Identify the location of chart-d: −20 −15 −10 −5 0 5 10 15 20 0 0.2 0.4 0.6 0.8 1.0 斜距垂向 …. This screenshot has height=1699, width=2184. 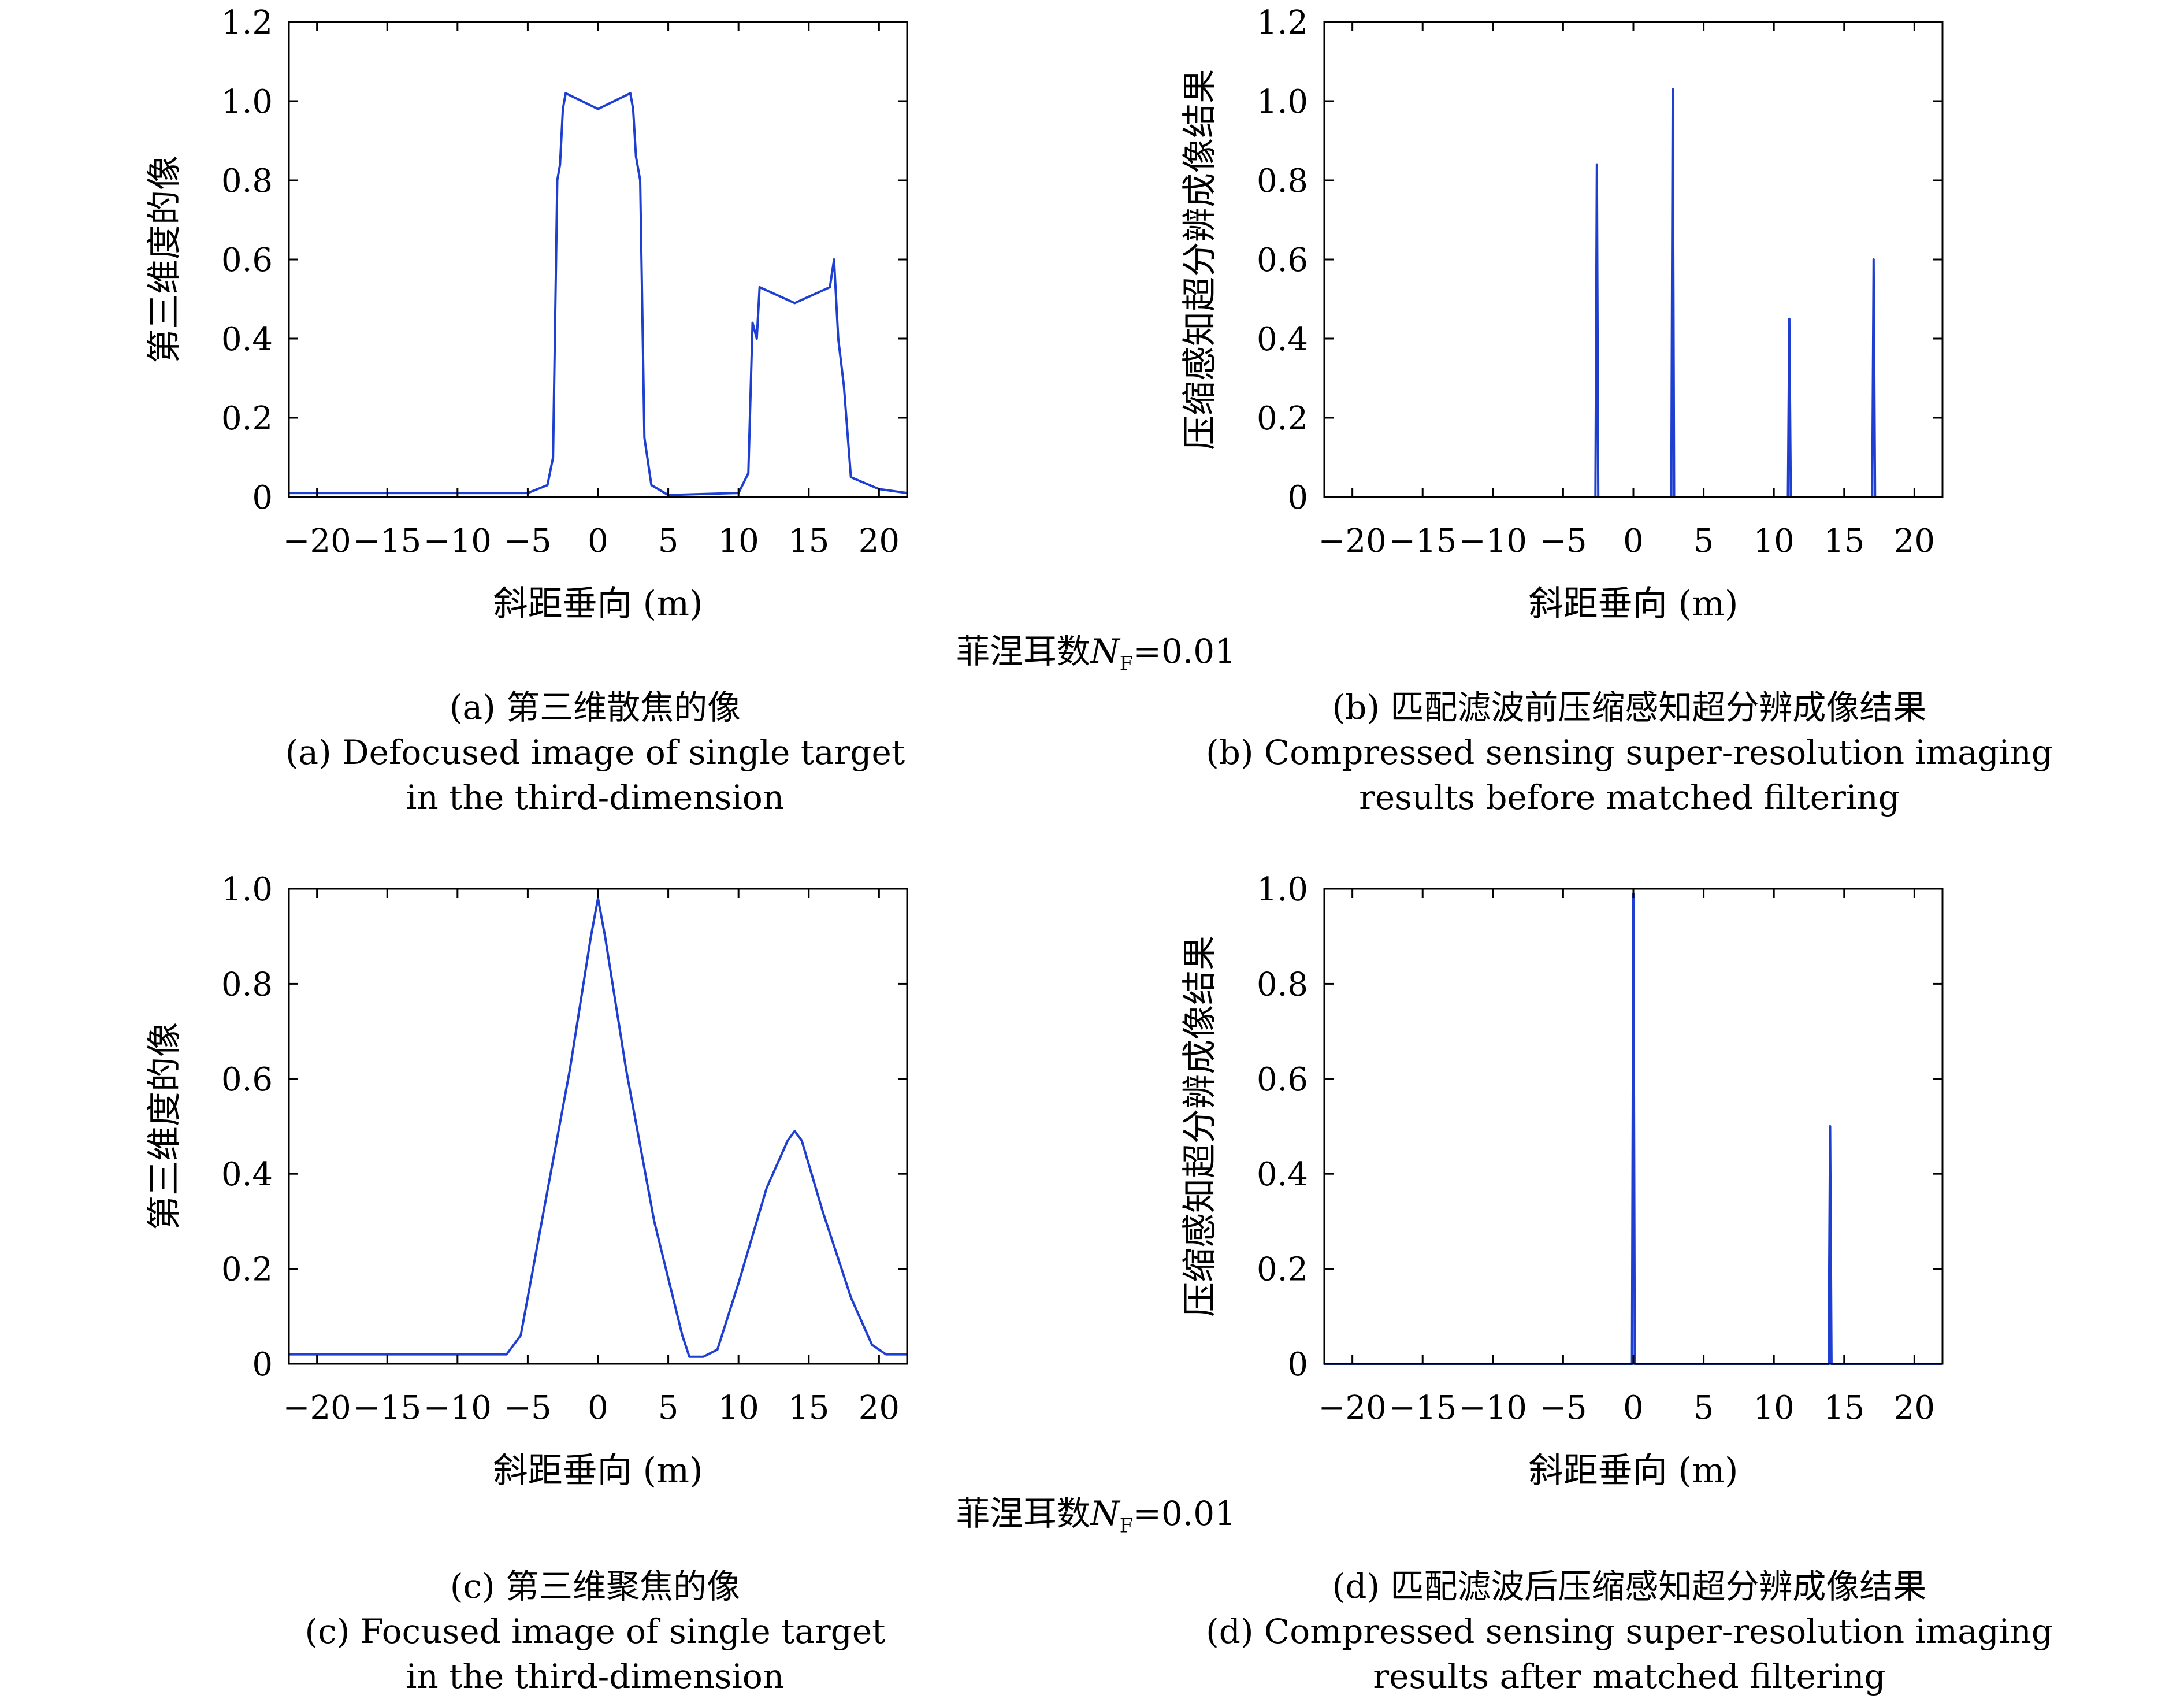
(1562, 1181).